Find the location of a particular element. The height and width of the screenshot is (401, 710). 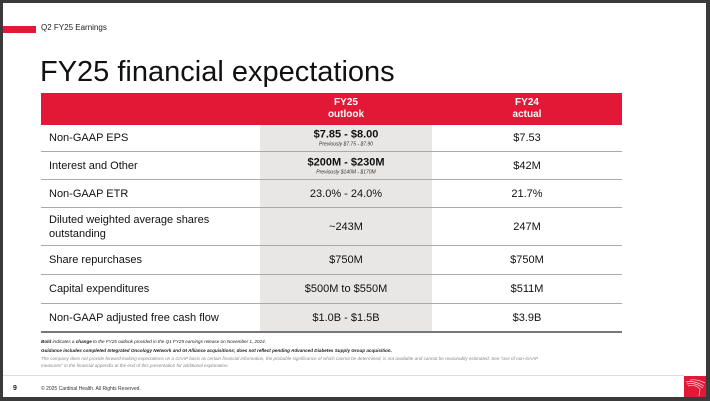

fy25-value: $7.85 - $8.00 Previously $7.75 - $7.90 is located at coordinates (346, 138).